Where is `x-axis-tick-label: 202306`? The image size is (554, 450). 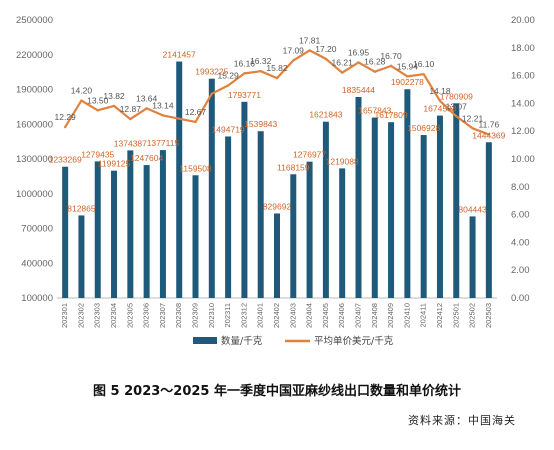 x-axis-tick-label: 202306 is located at coordinates (146, 315).